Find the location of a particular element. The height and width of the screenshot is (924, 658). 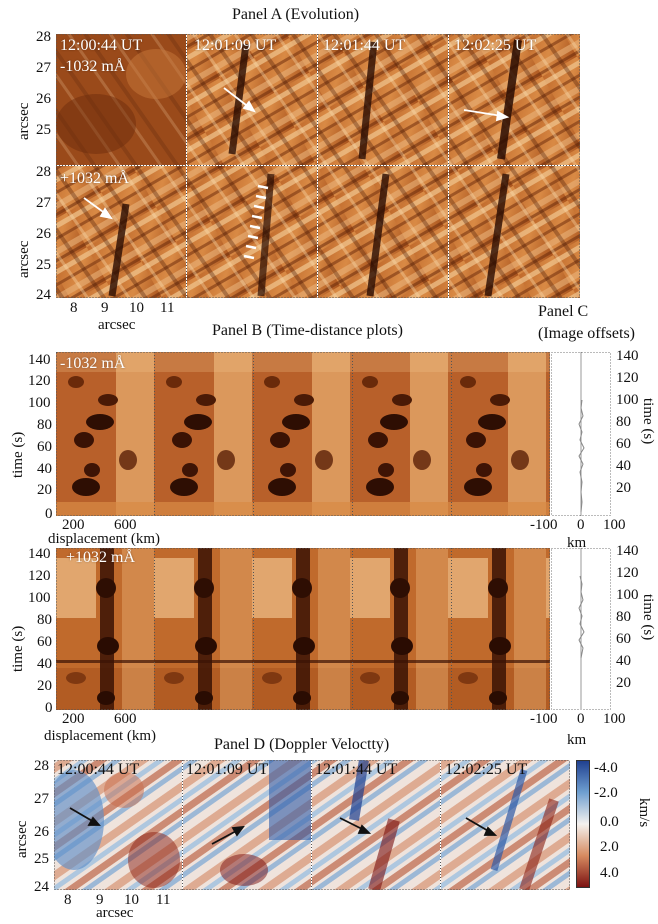

panel-d-timestamp: 12:01:09 UT is located at coordinates (227, 769).